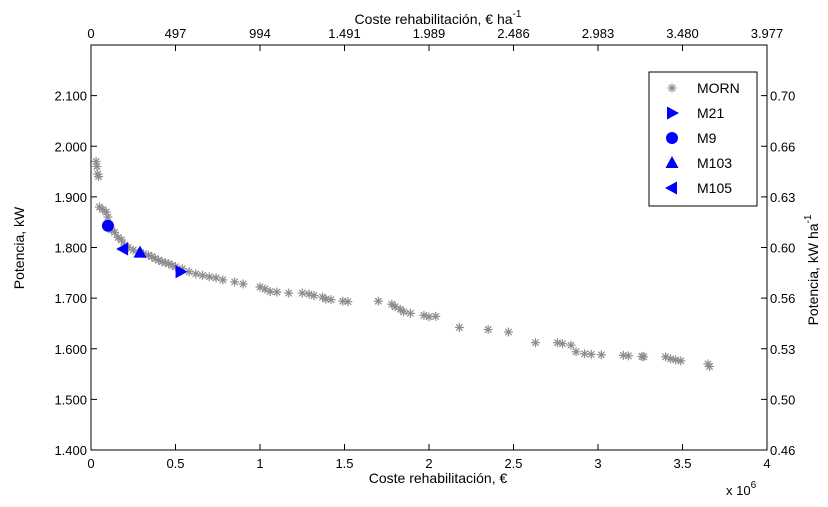 This screenshot has width=828, height=507. Describe the element at coordinates (718, 88) in the screenshot. I see `legend-label-morn: MORN` at that location.